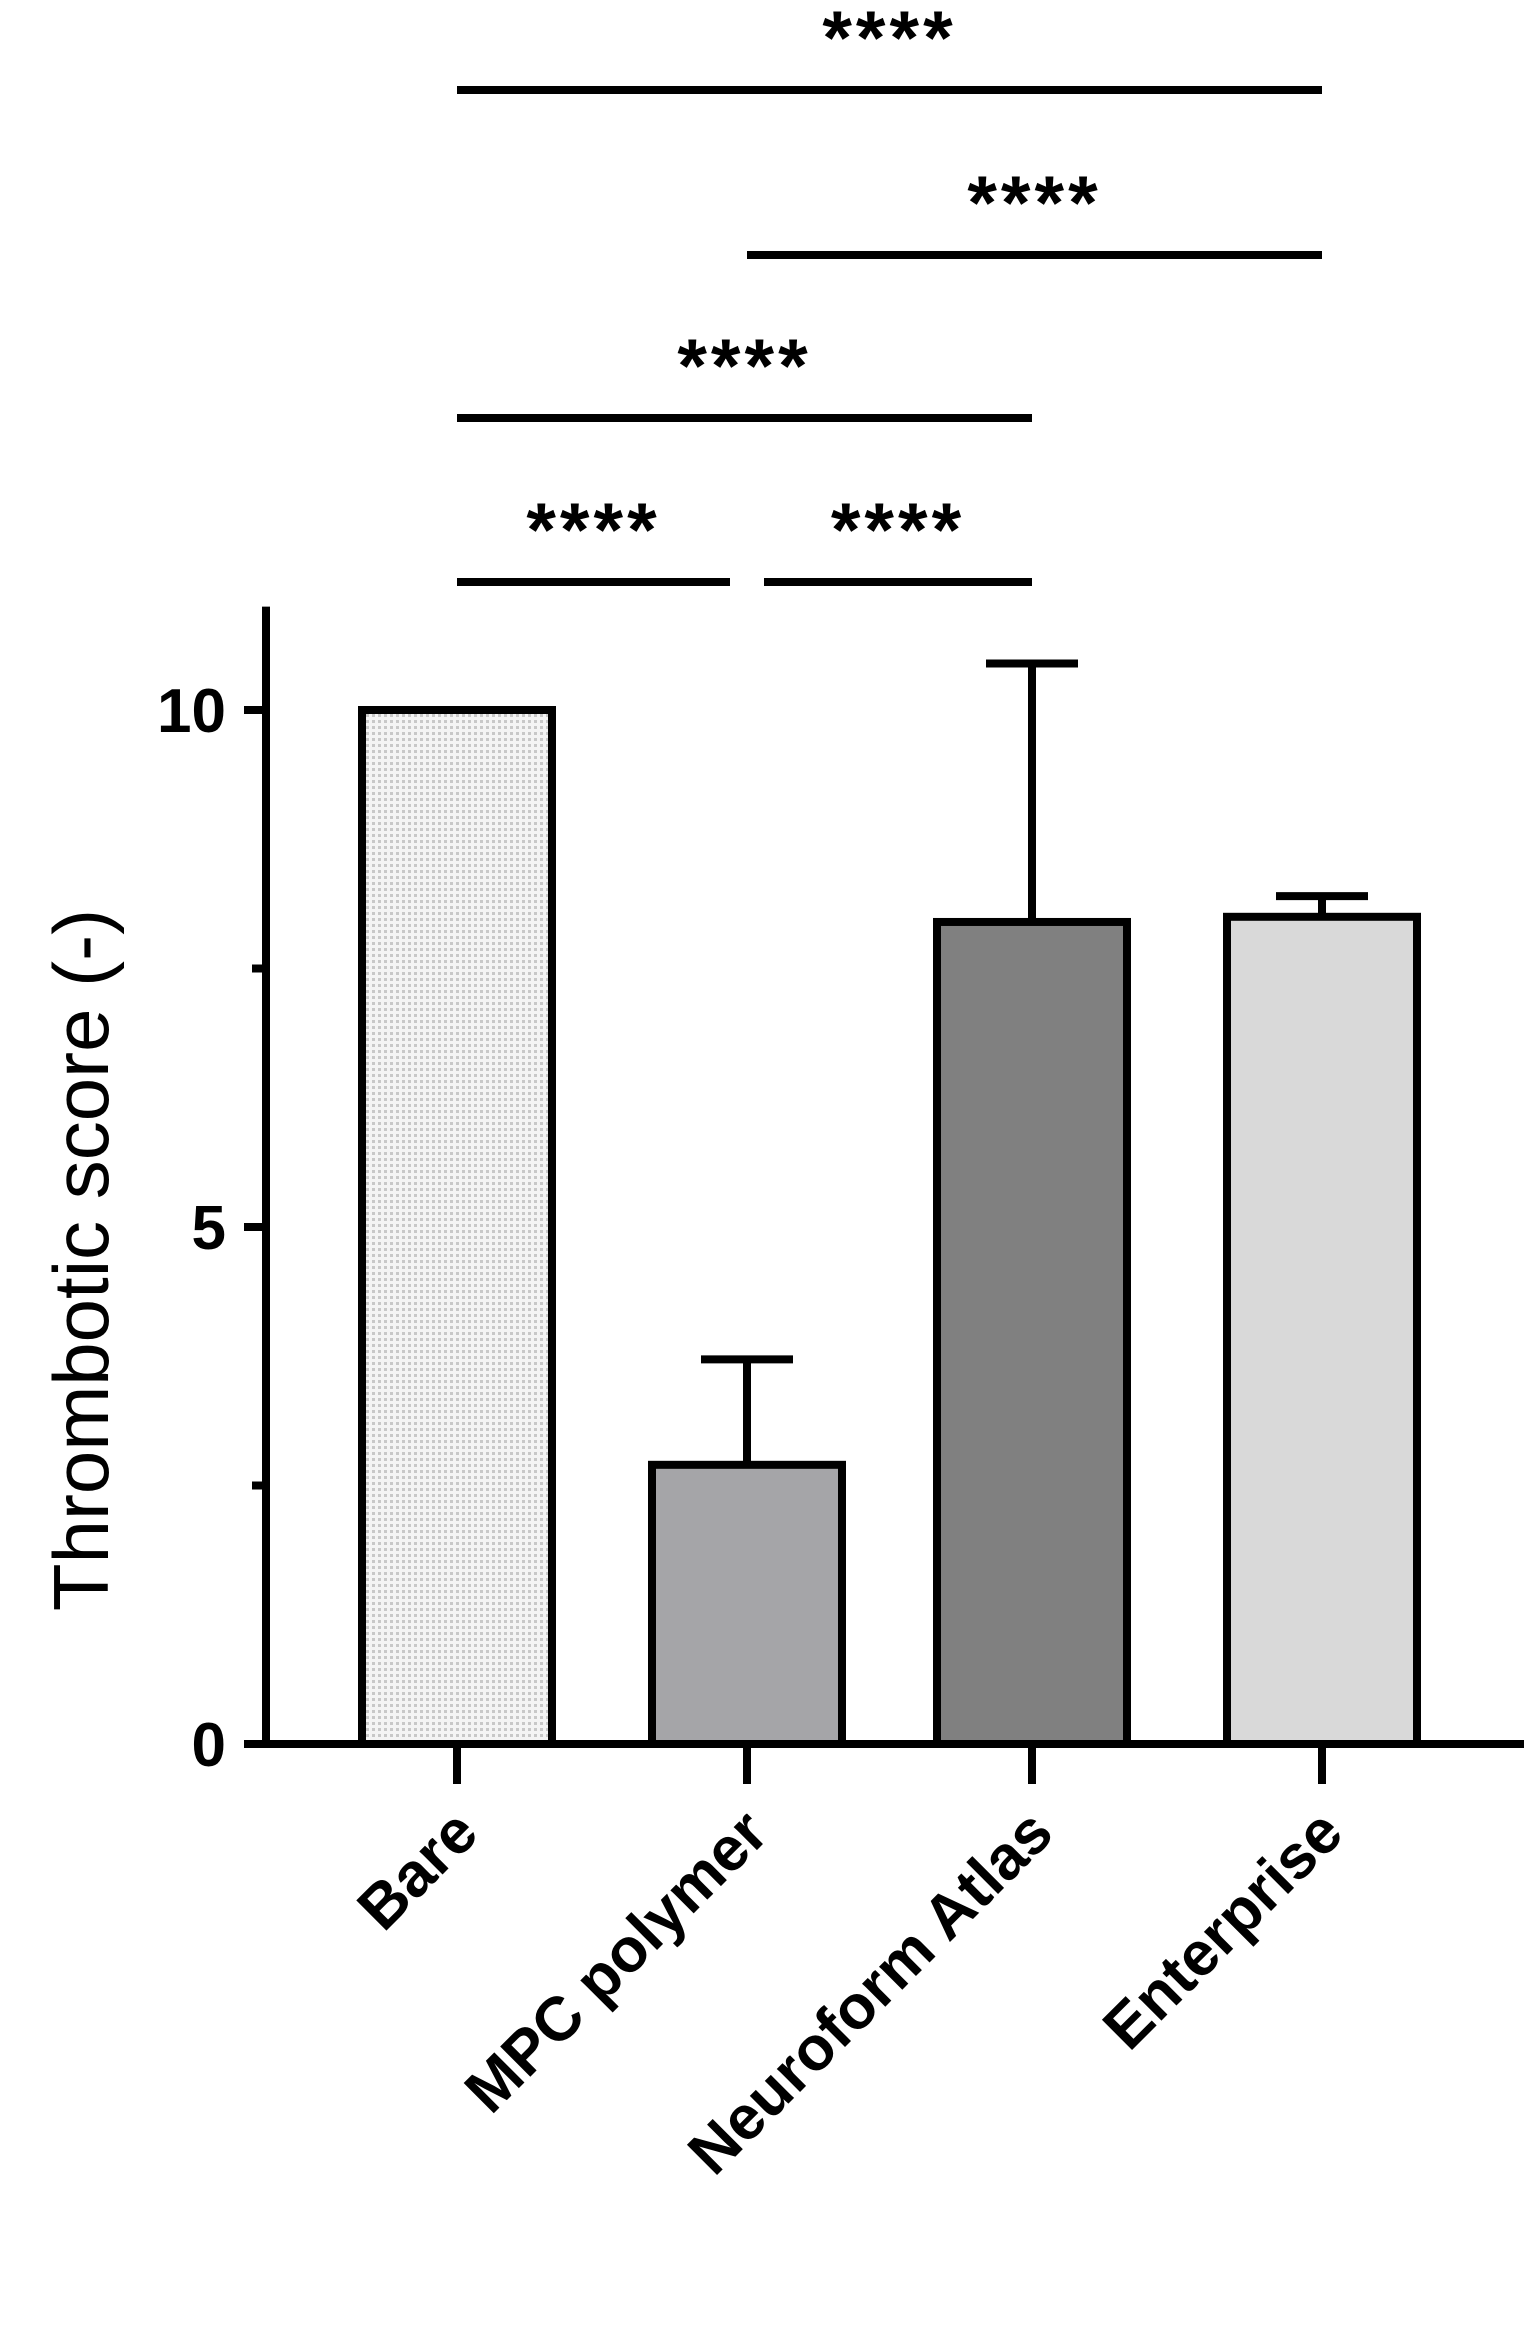 The width and height of the screenshot is (1530, 2328). I want to click on y-axis-title: Thrombotic score (-), so click(81, 1260).